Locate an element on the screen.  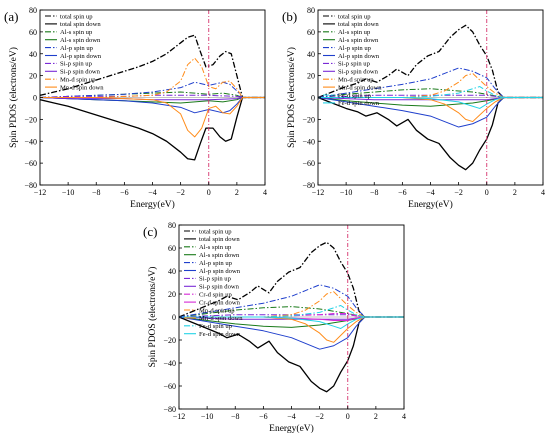
series-line-si-p-spin-down is located at coordinates (152, 99).